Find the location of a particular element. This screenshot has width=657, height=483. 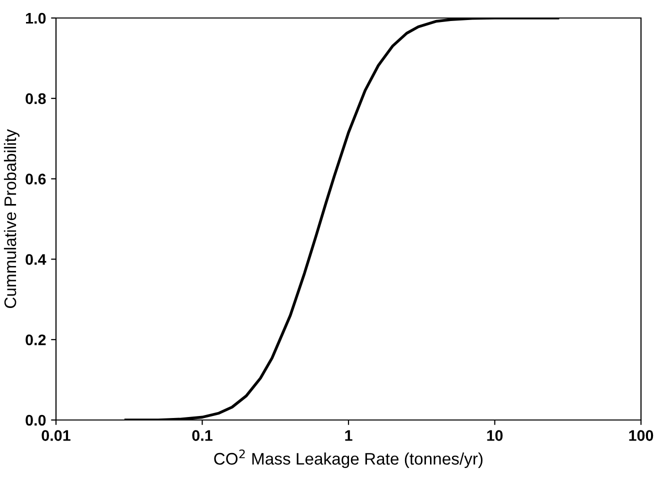

x-axis-title: CO$^{2}$ Mass Leakage Rate (tonnes/yr) is located at coordinates (348, 459).